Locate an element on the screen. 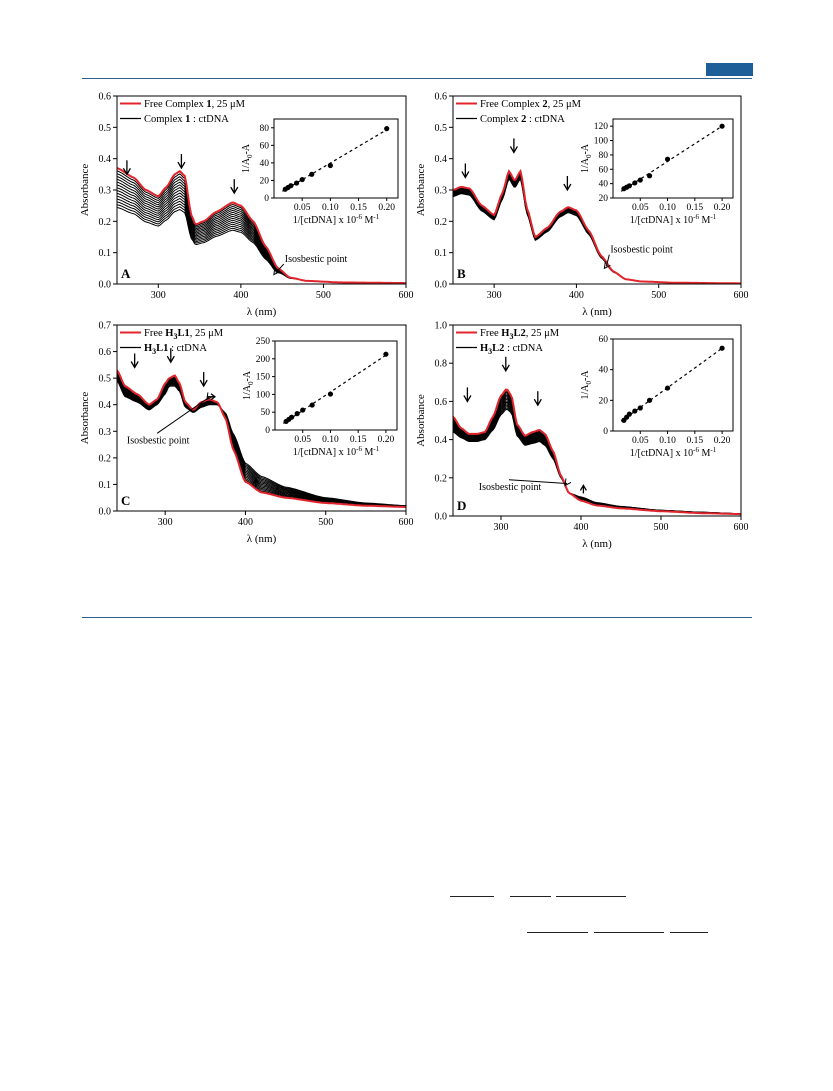 The height and width of the screenshot is (1091, 833). isosbestic-label: Isosbestic point is located at coordinates (510, 487).